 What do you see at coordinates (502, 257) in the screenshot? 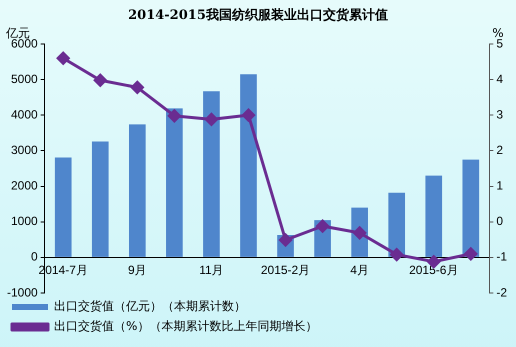
I see `y2-tick-label: -1` at bounding box center [502, 257].